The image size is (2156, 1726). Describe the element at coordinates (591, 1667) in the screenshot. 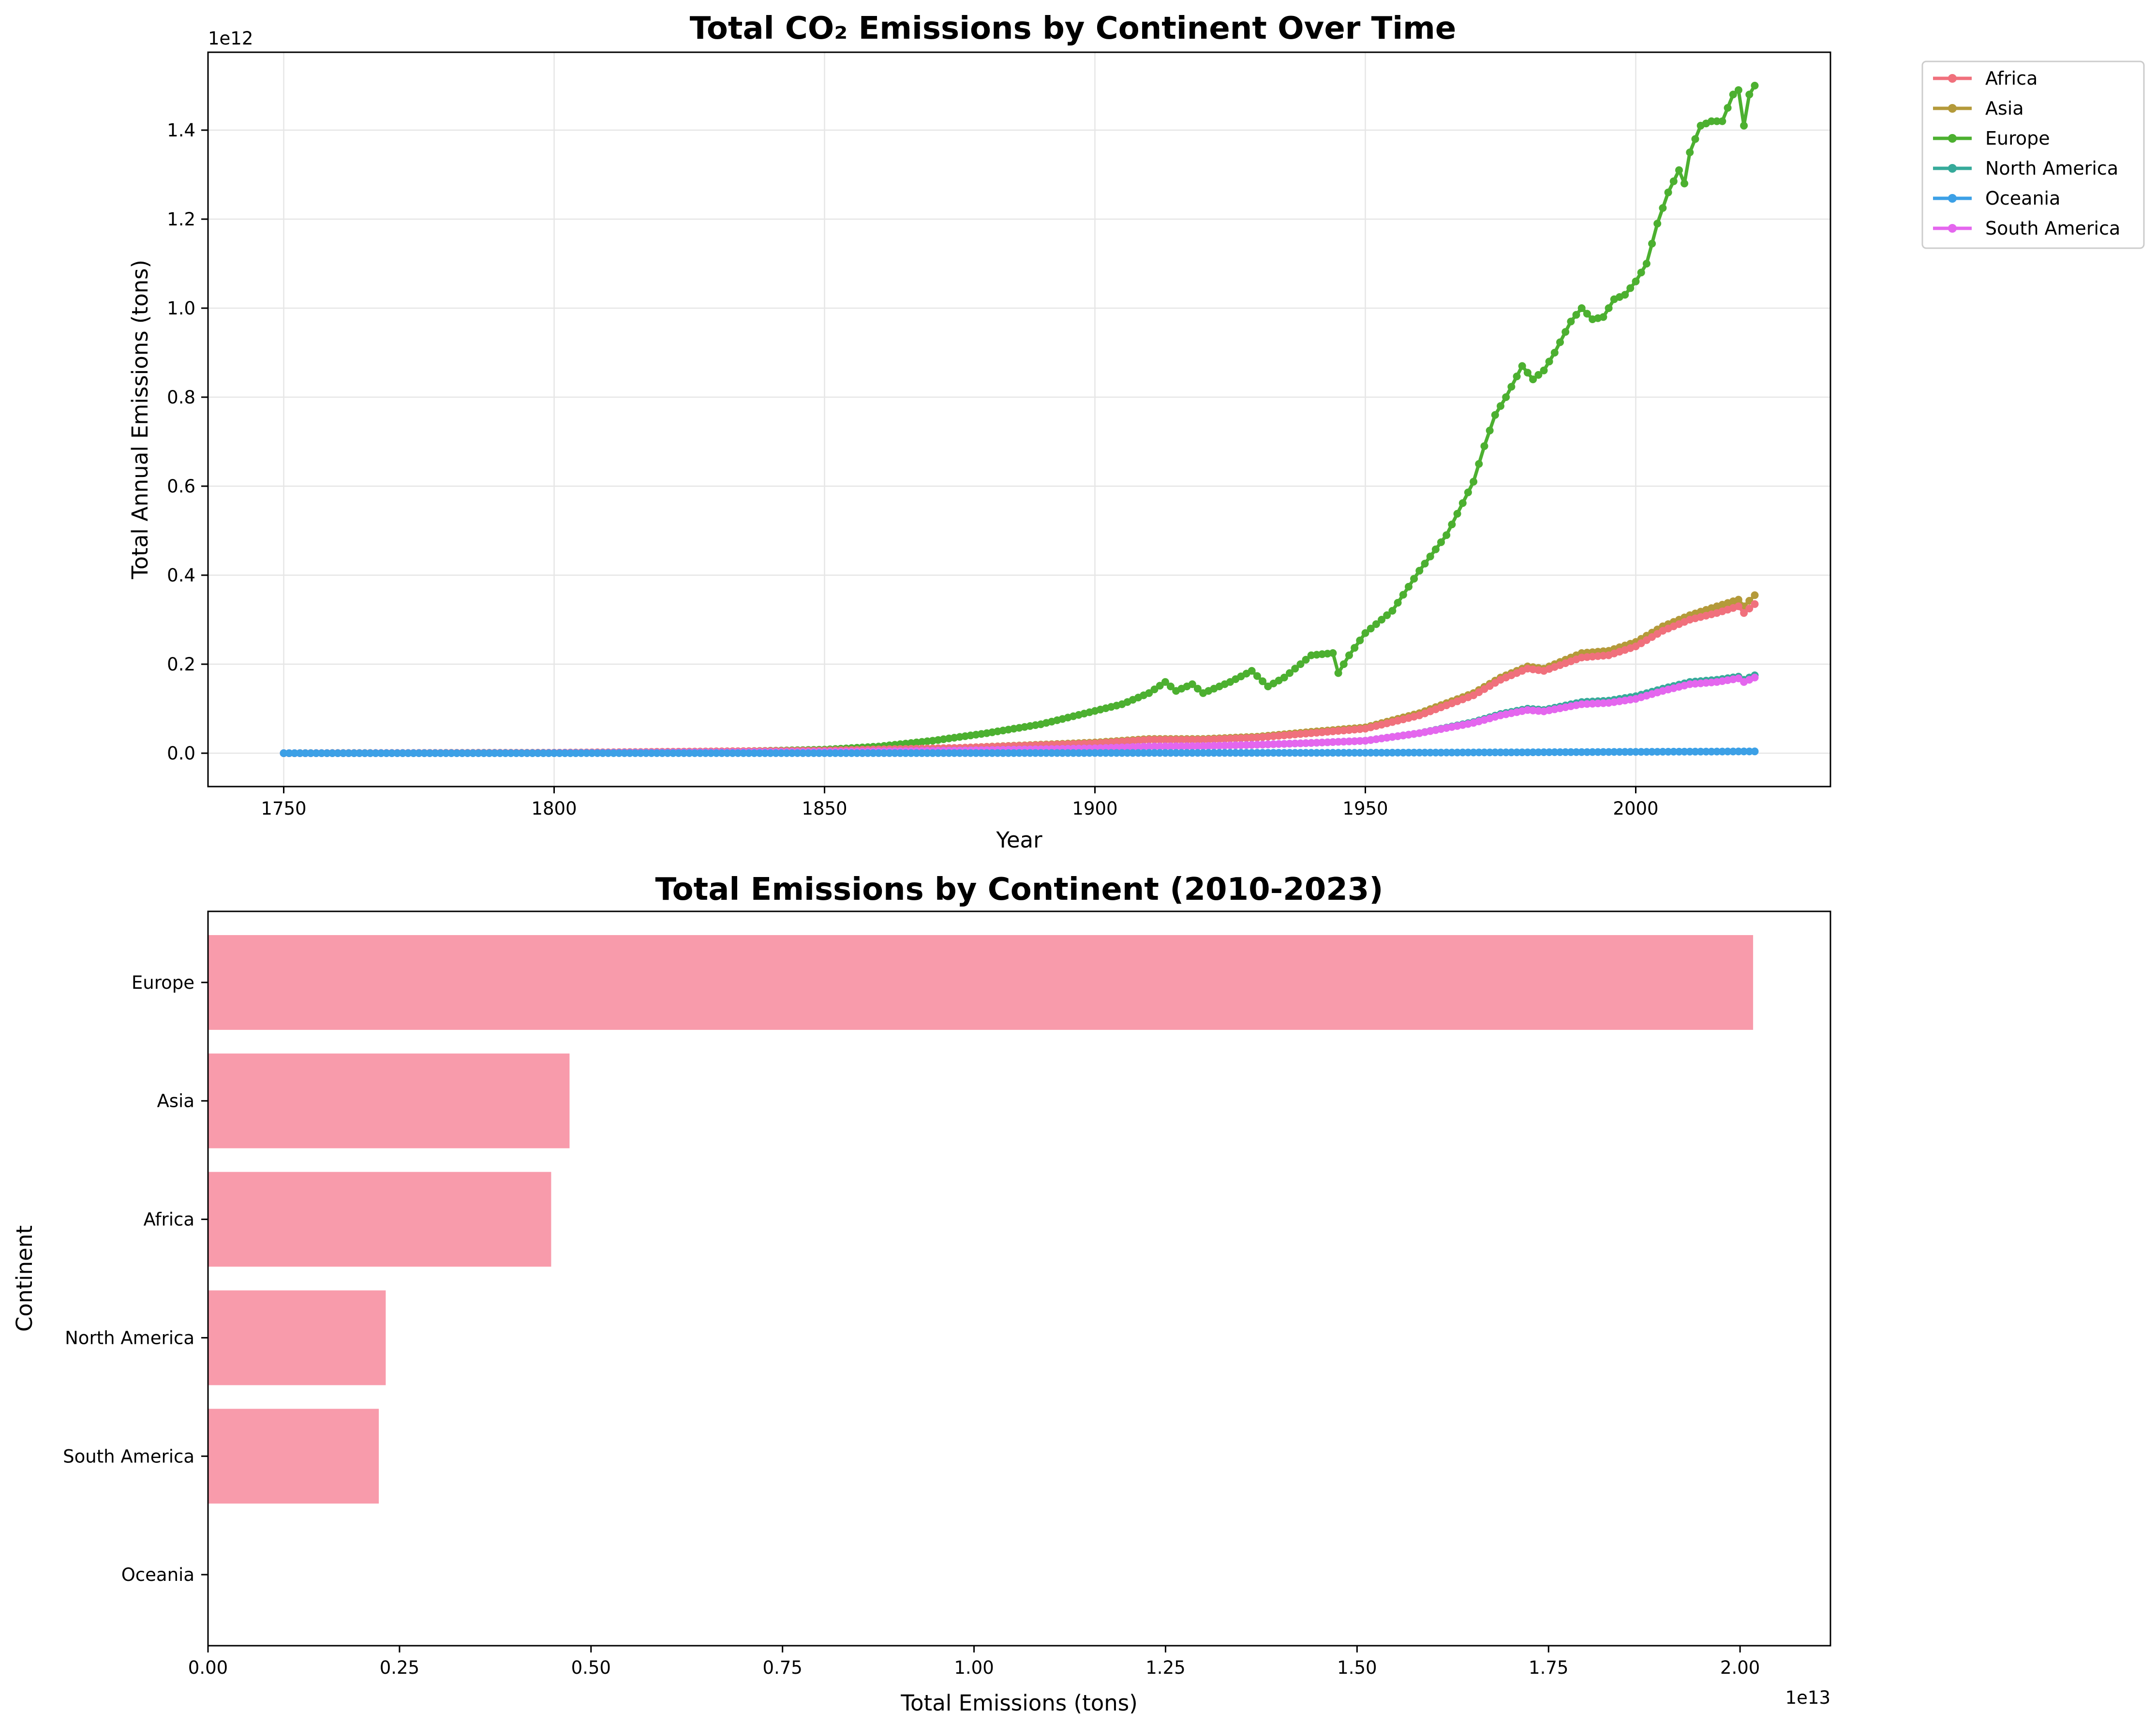

I see `bar-x-tick-label: 0.50` at that location.